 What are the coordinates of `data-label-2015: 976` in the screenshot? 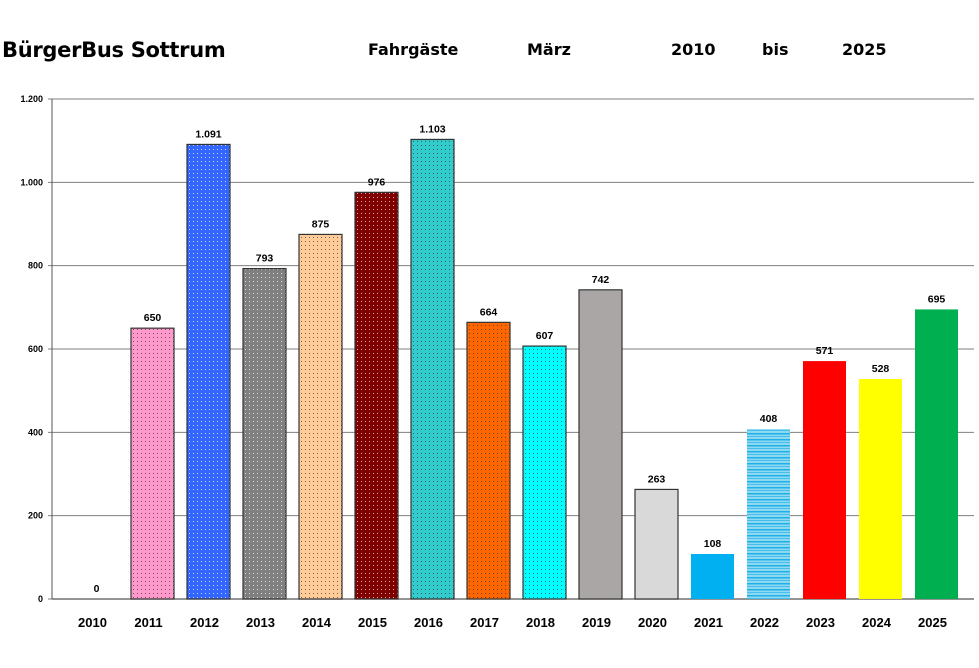 It's located at (377, 182).